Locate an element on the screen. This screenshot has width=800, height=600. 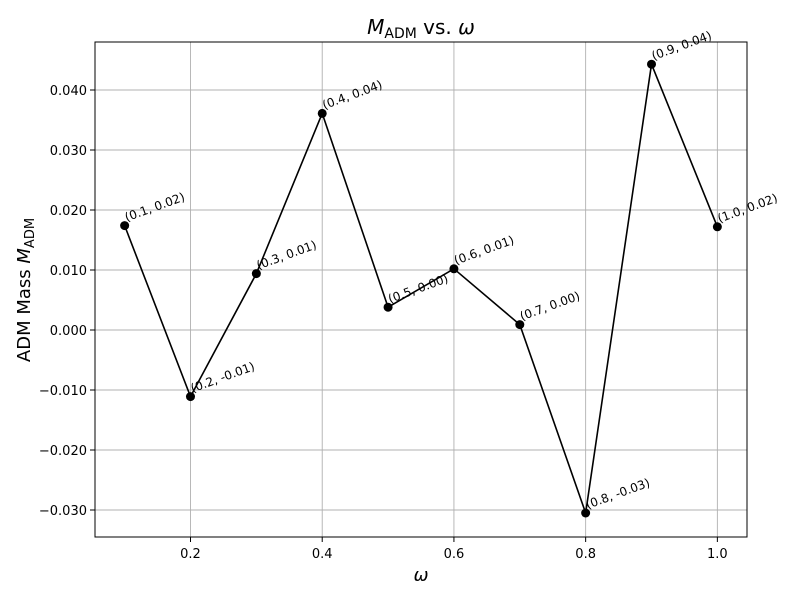
y-tick-label: −0.030 is located at coordinates (63, 511).